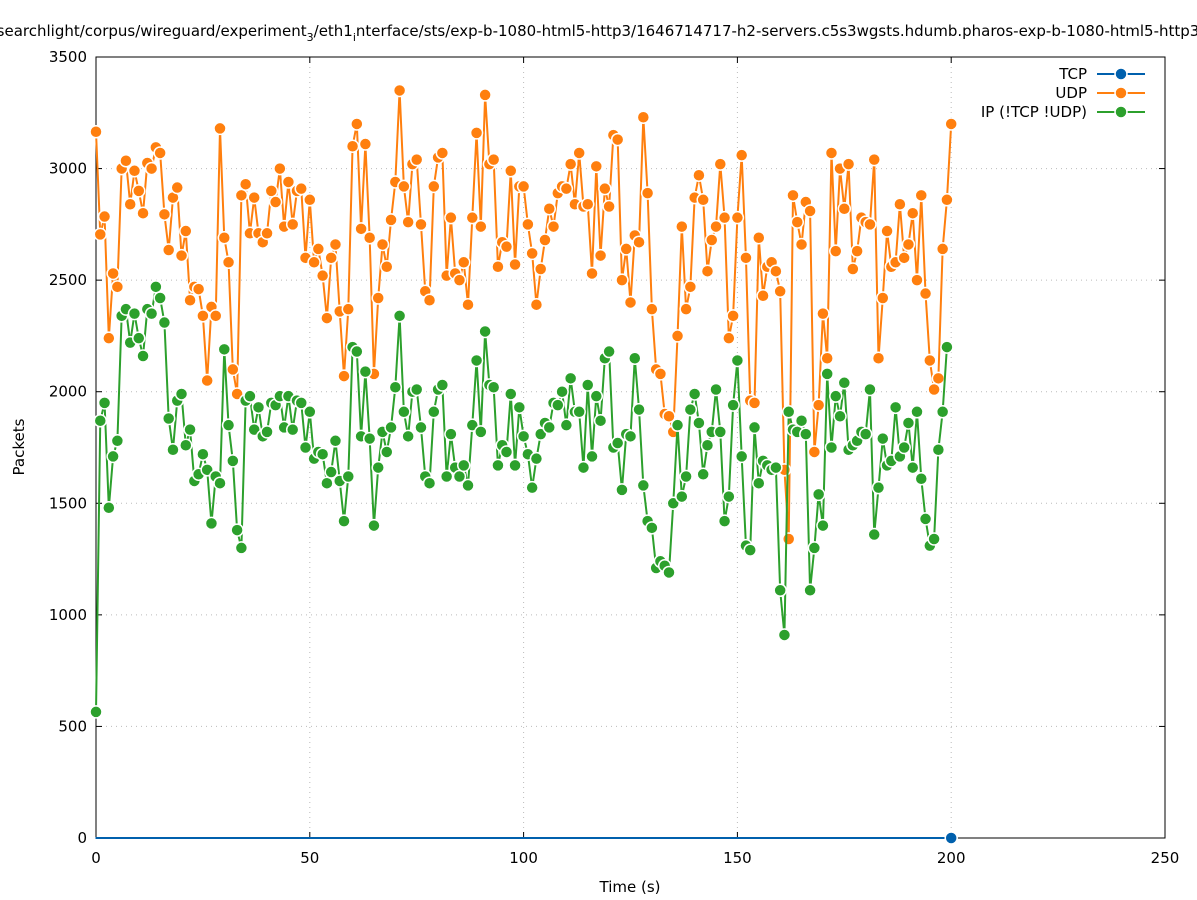  Describe the element at coordinates (68, 392) in the screenshot. I see `y-tick-label: 2000` at that location.